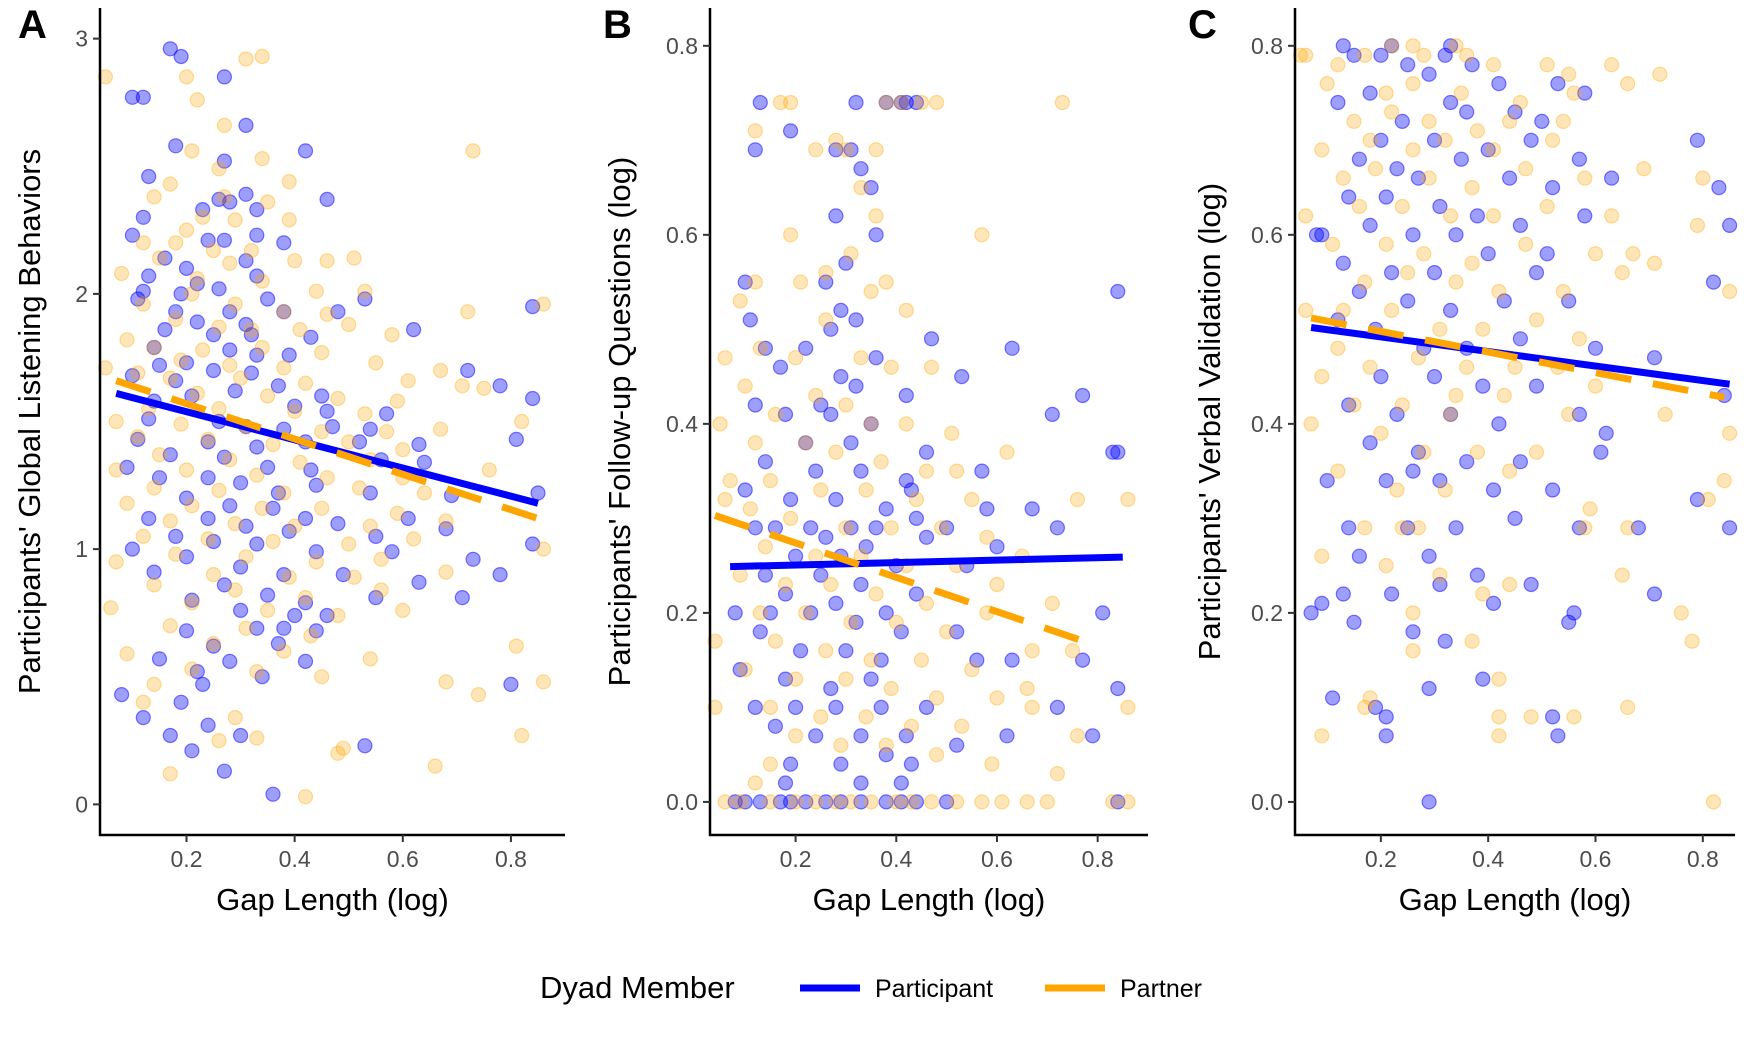 The image size is (1750, 1045). I want to click on x-axis-title: Gap Length (log), so click(929, 899).